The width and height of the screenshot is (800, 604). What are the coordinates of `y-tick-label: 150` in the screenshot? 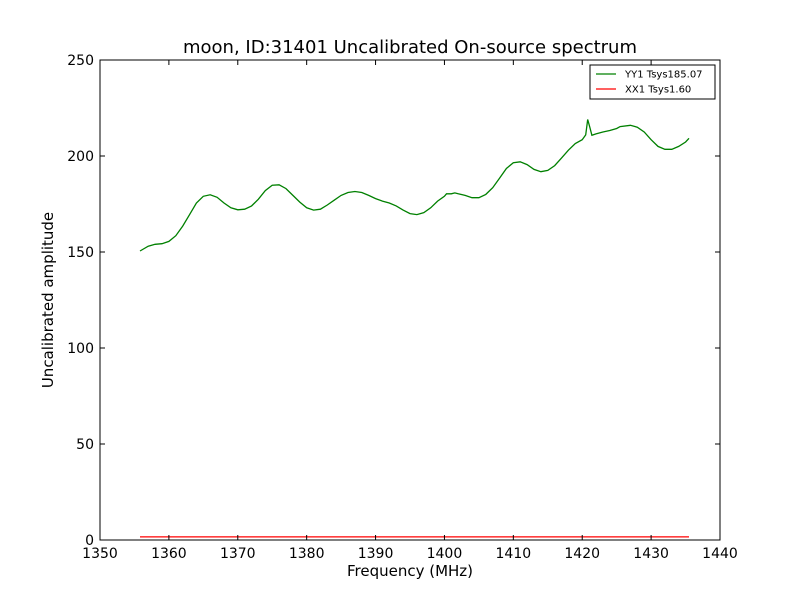 It's located at (80, 253).